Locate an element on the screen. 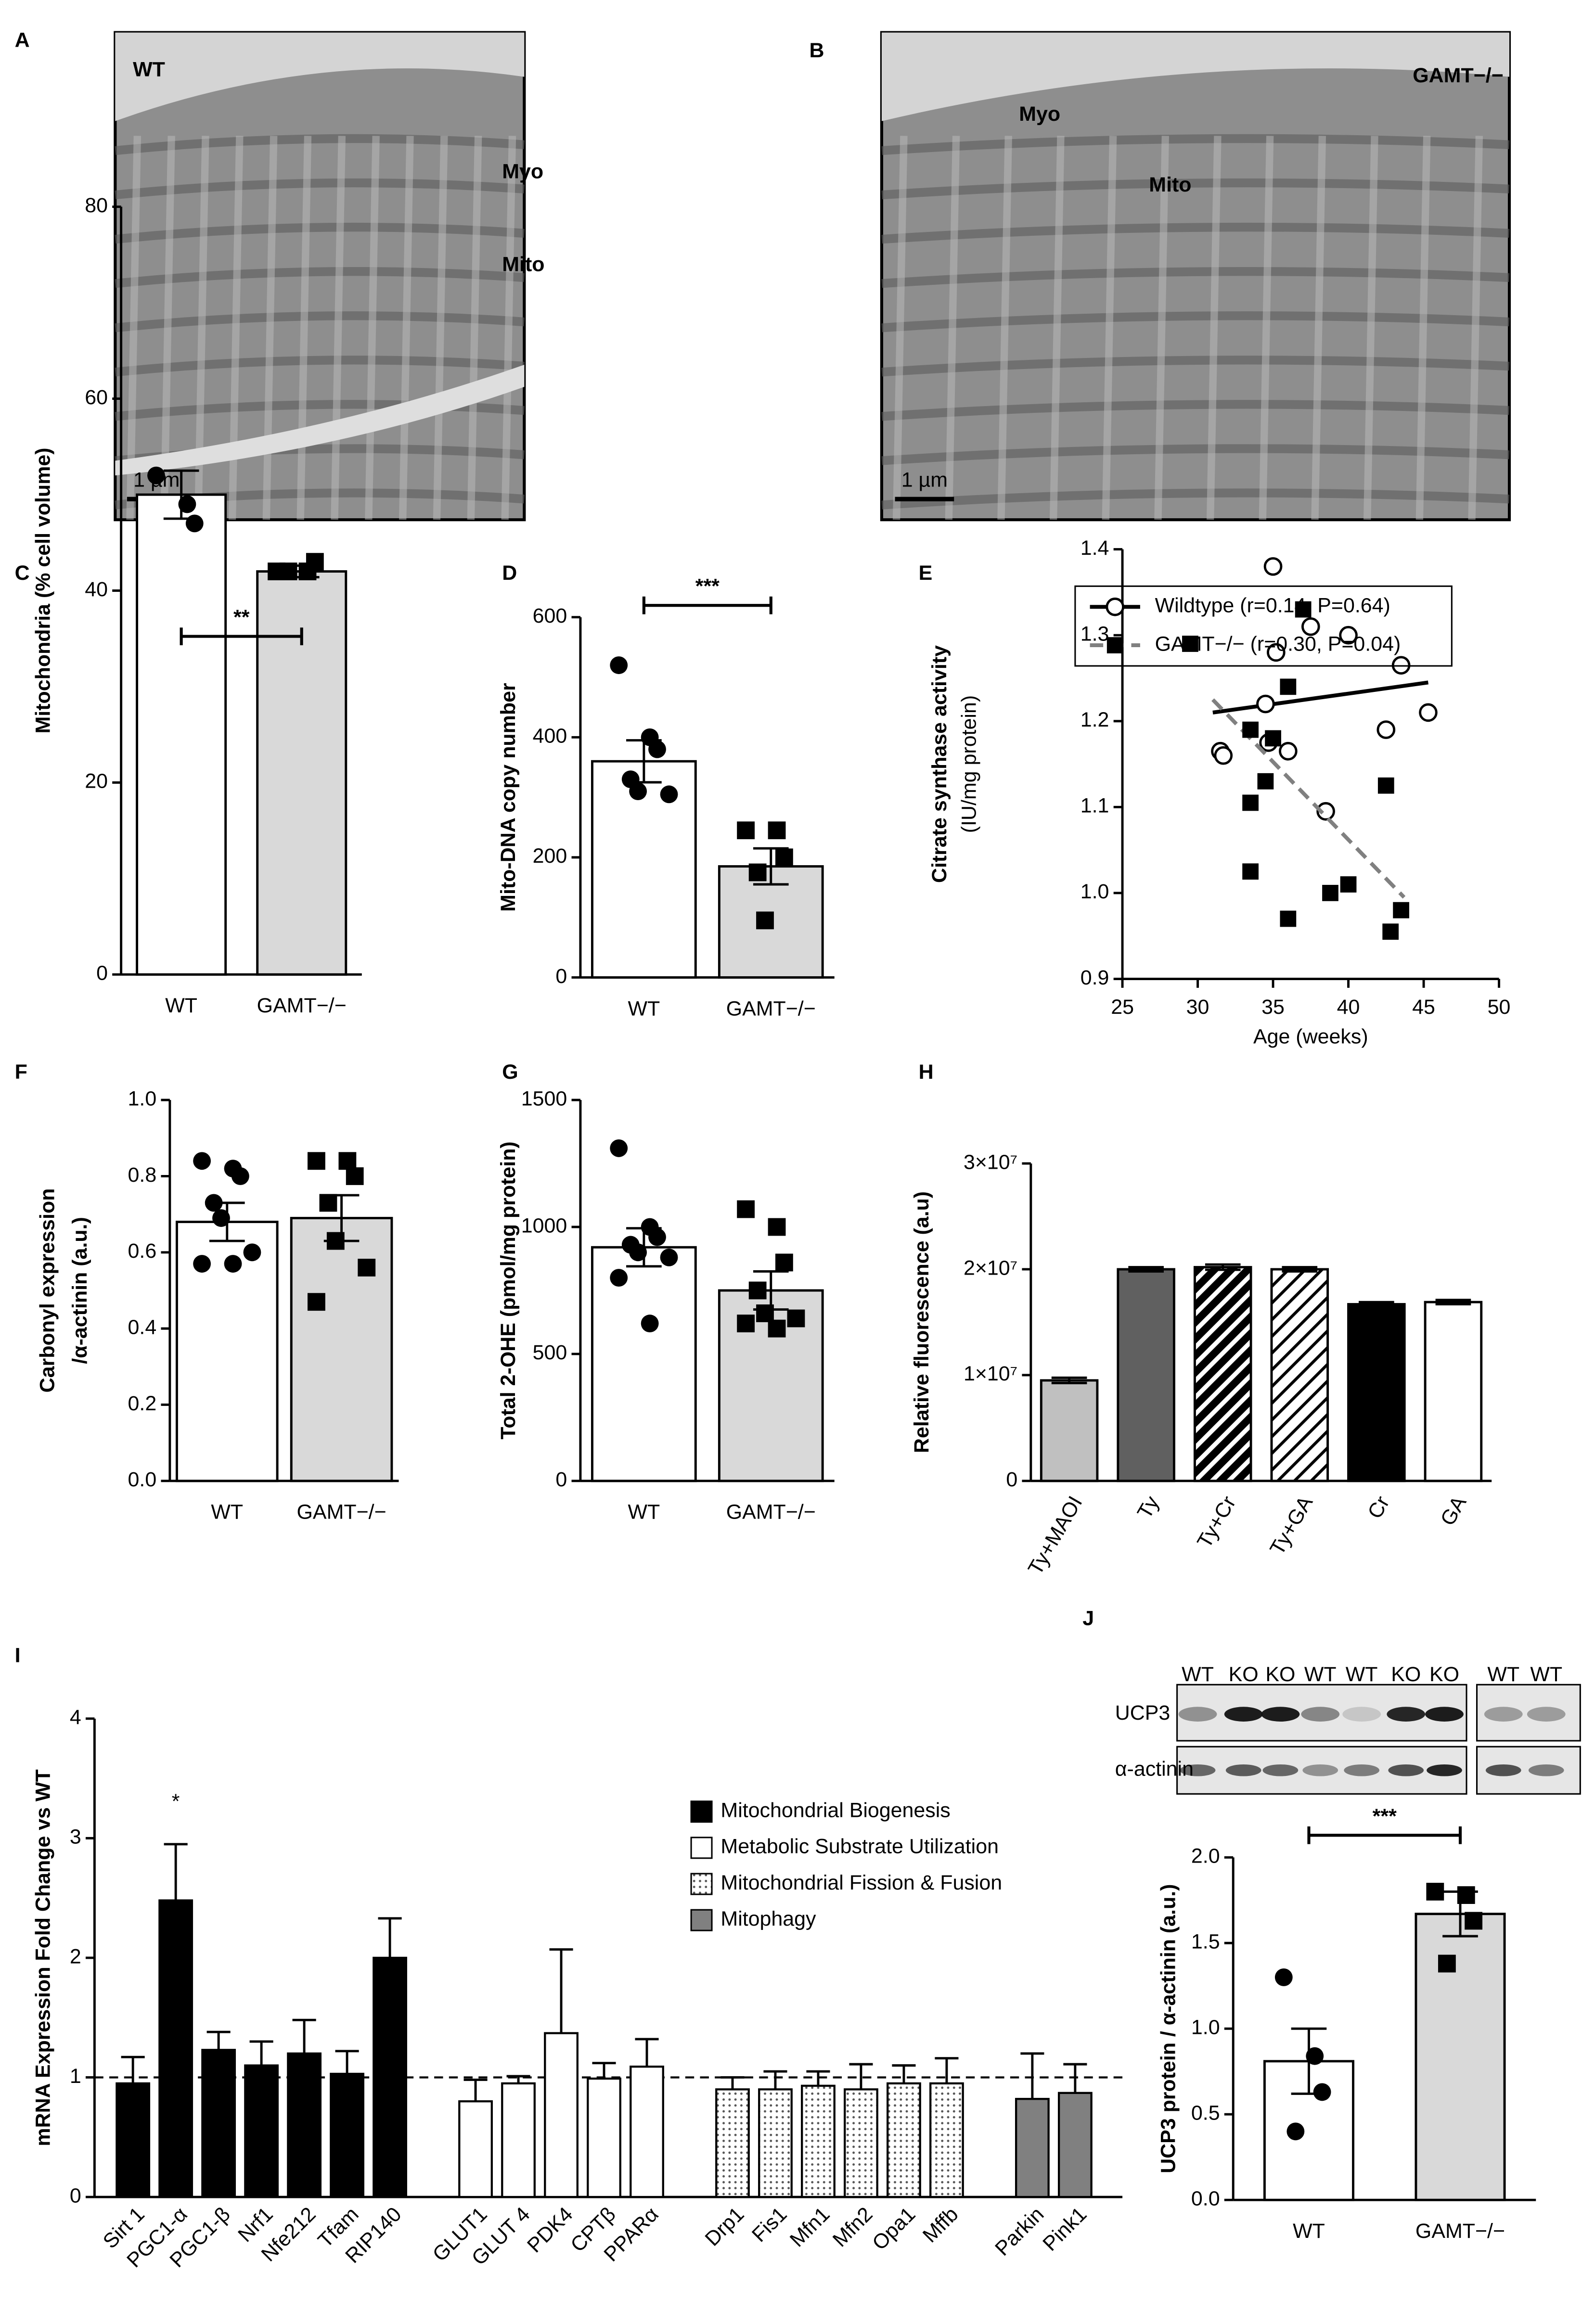 The image size is (1595, 2324). x-tick-label: 40 is located at coordinates (1348, 1008).